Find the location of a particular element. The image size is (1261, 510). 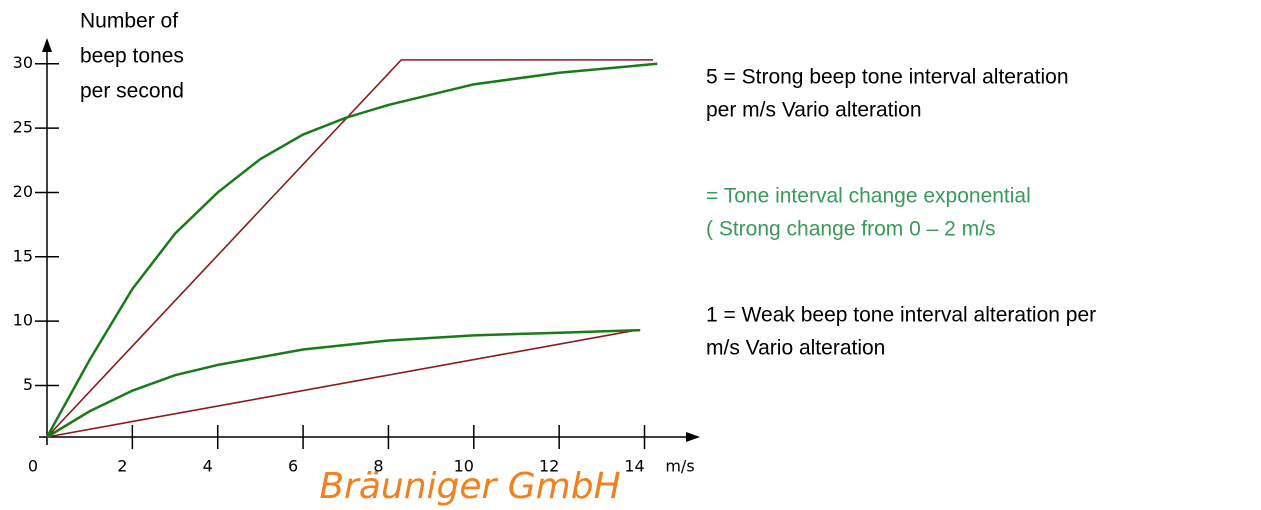

x-axis-label: m/s is located at coordinates (679, 466).